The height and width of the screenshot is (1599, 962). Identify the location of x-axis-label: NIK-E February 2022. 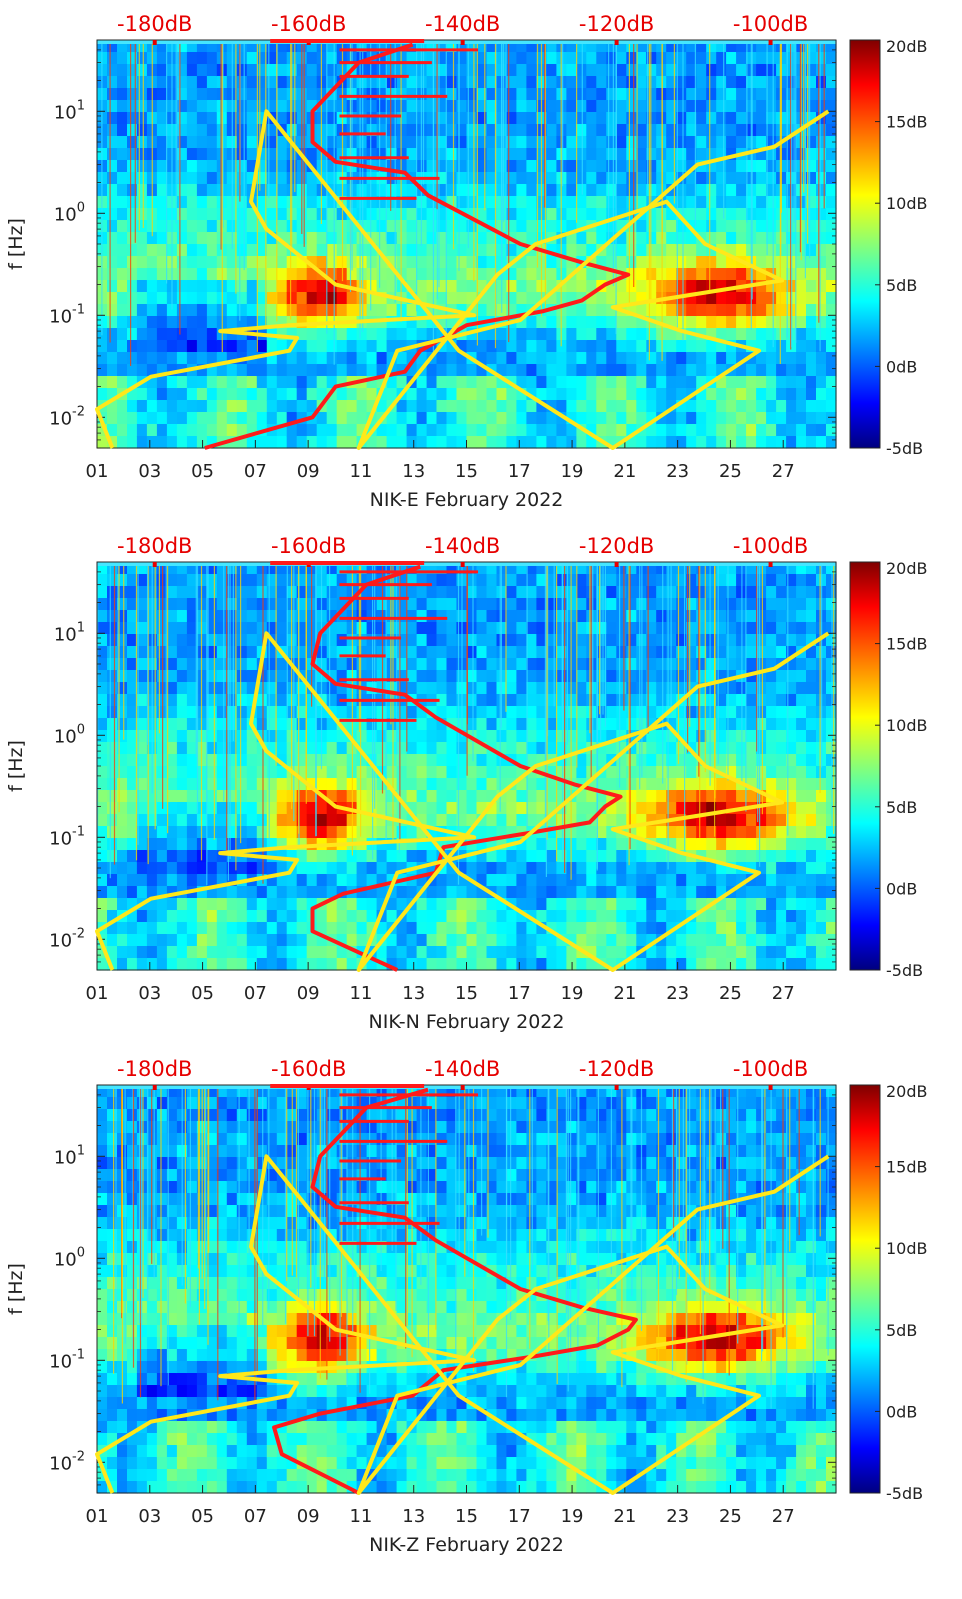
(467, 500).